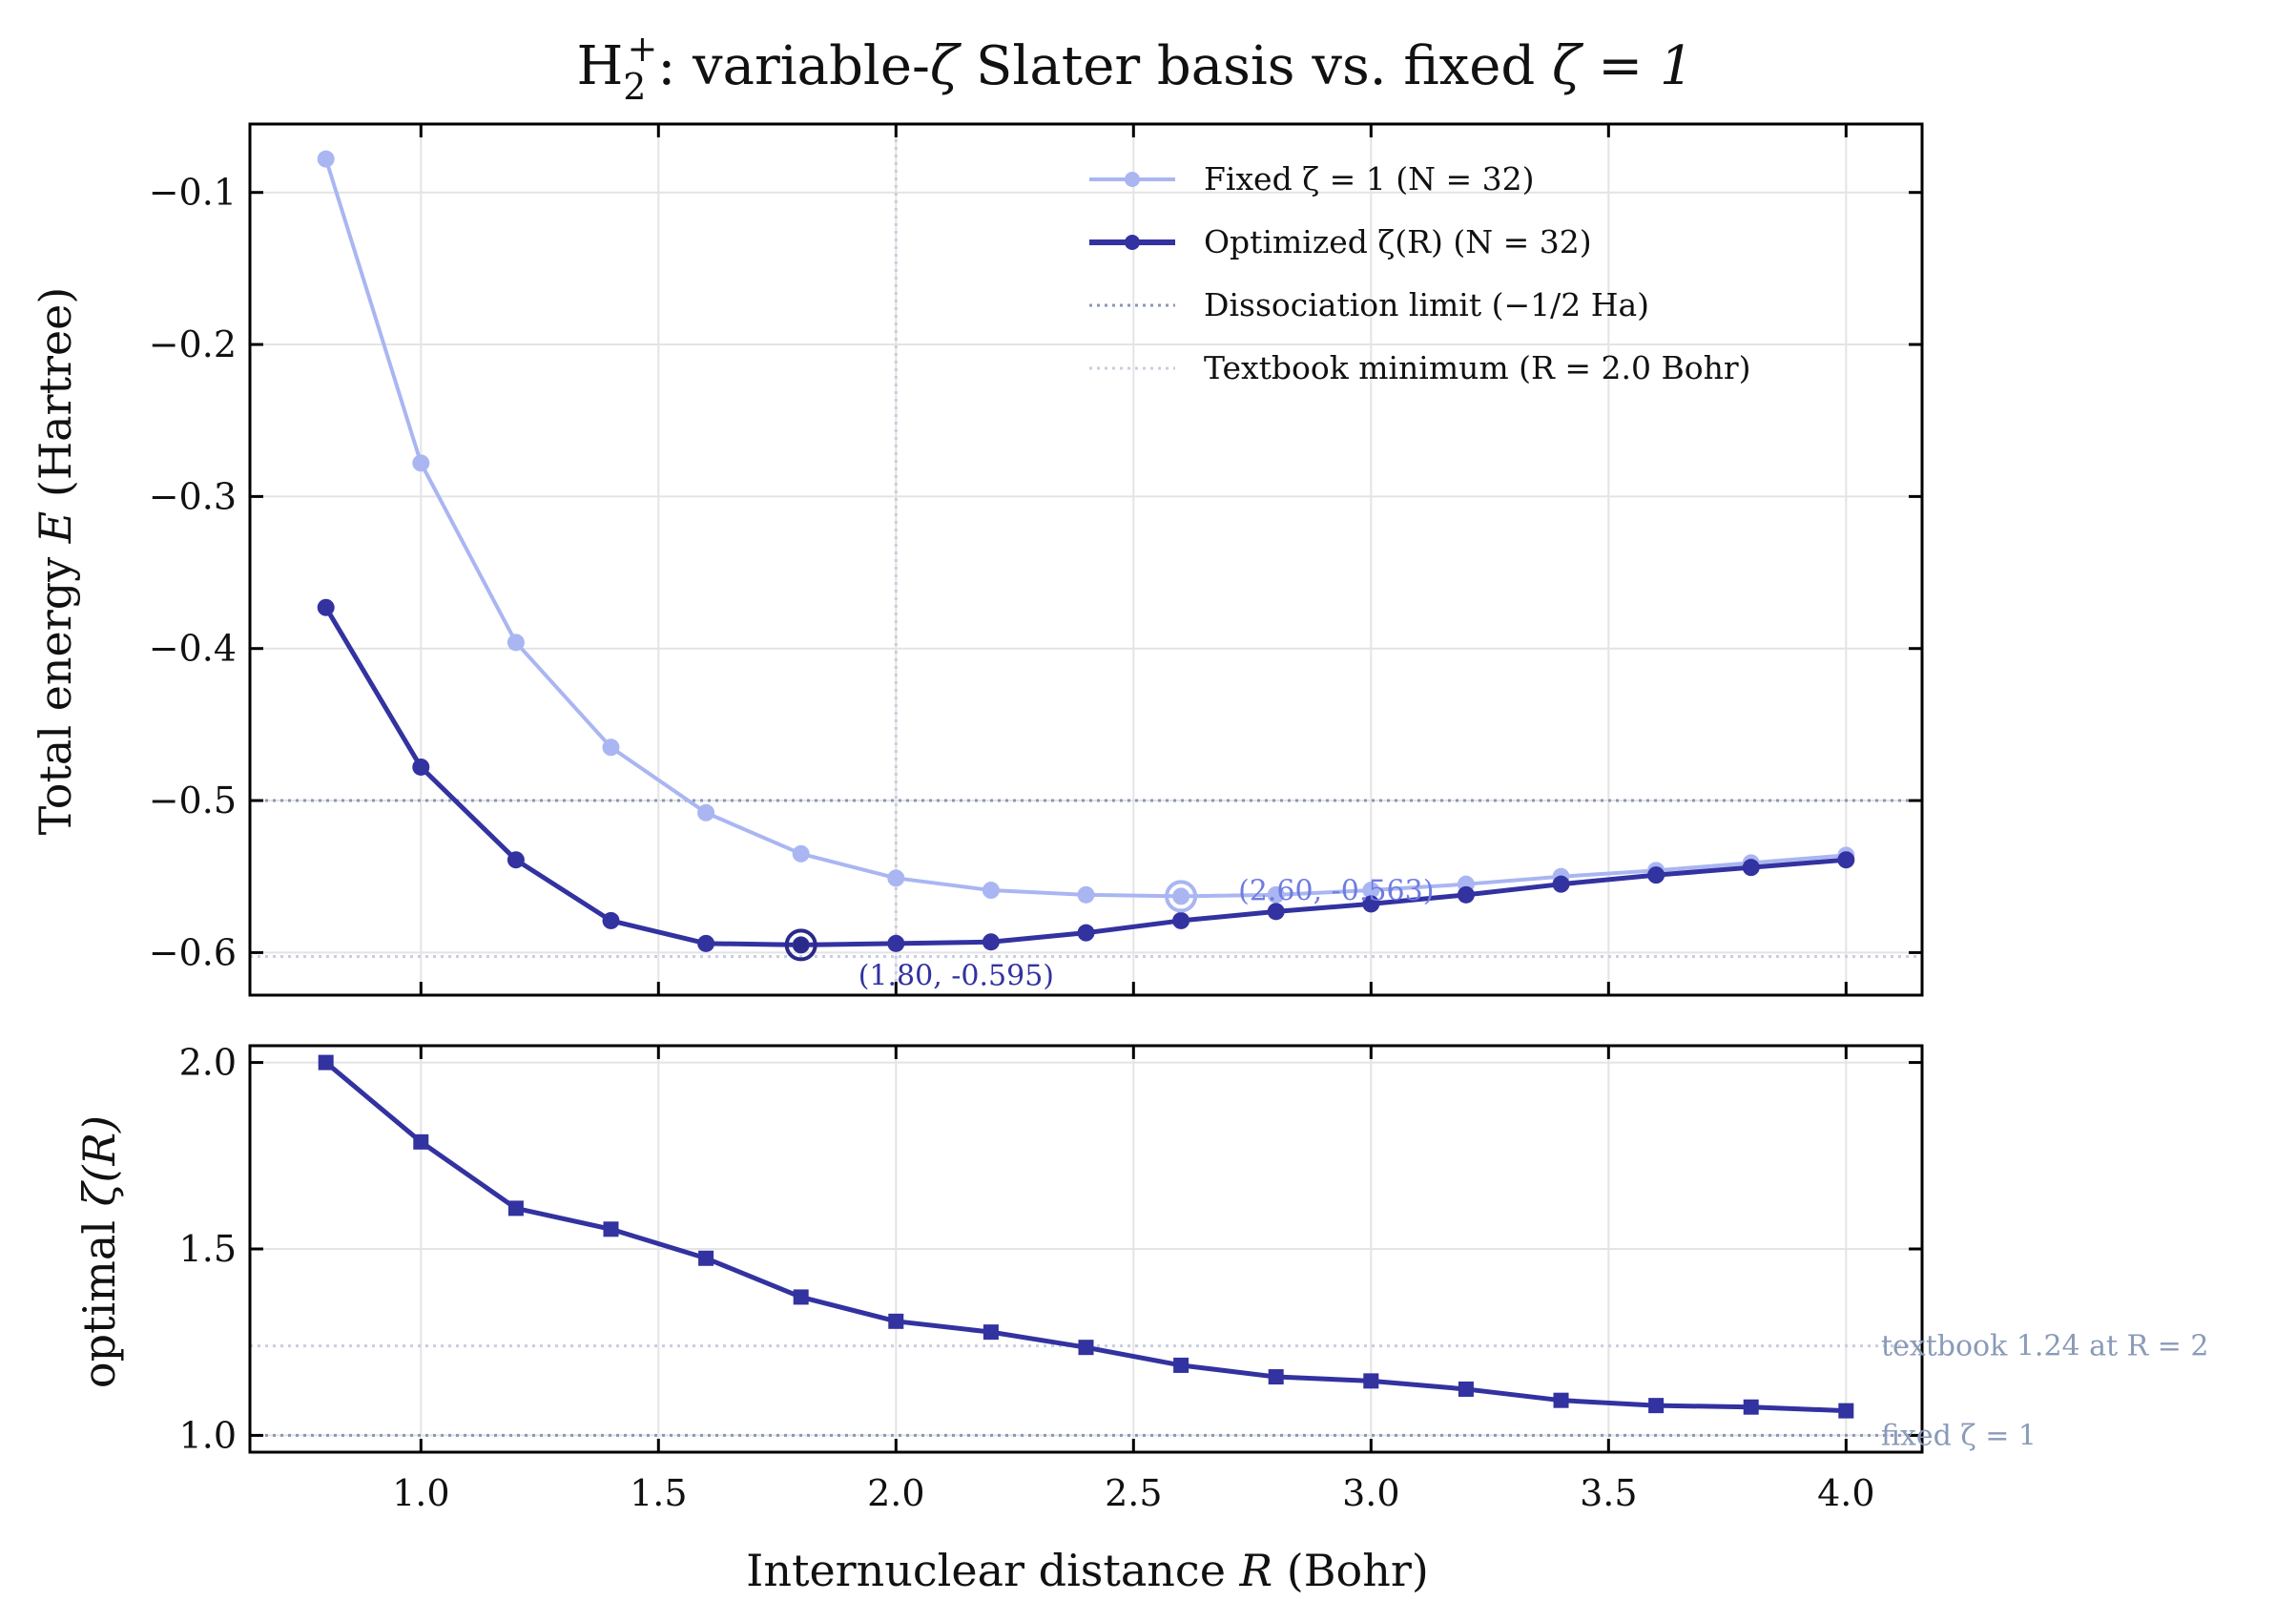  I want to click on title-end: ζ = 1, so click(1623, 66).